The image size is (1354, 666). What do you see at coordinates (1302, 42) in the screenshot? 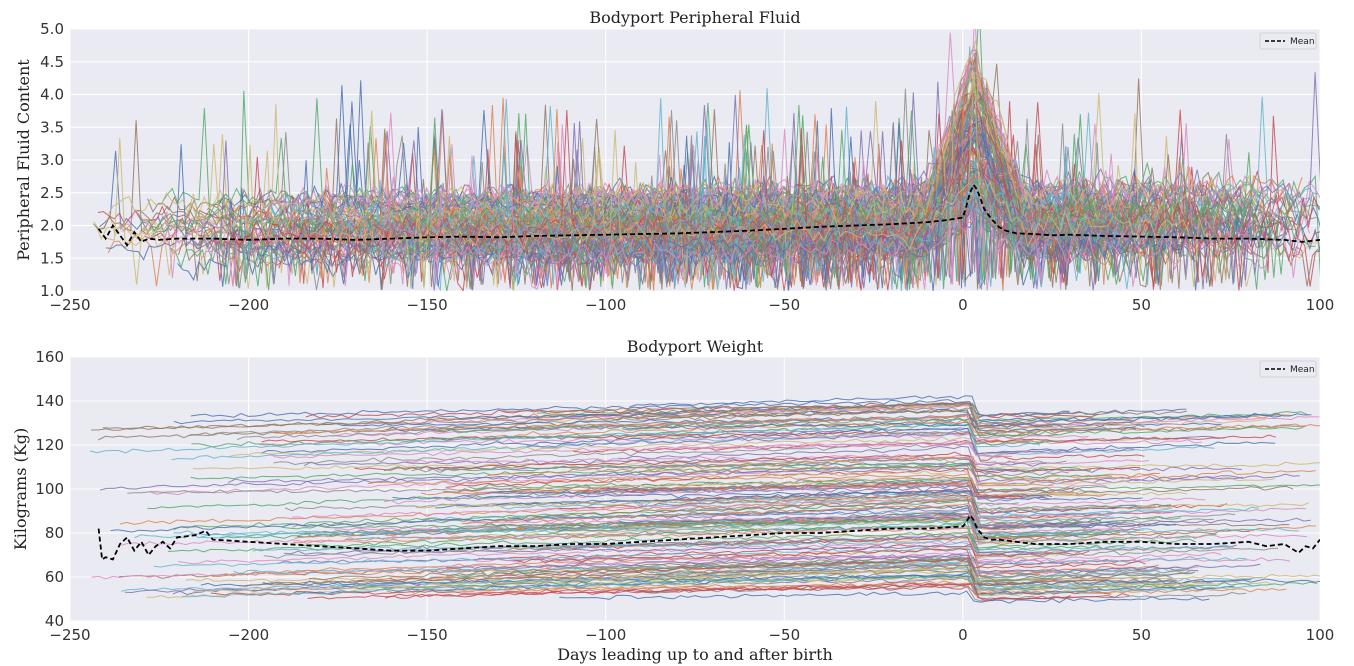
I see `fluid-legend-mean-label: Mean` at bounding box center [1302, 42].